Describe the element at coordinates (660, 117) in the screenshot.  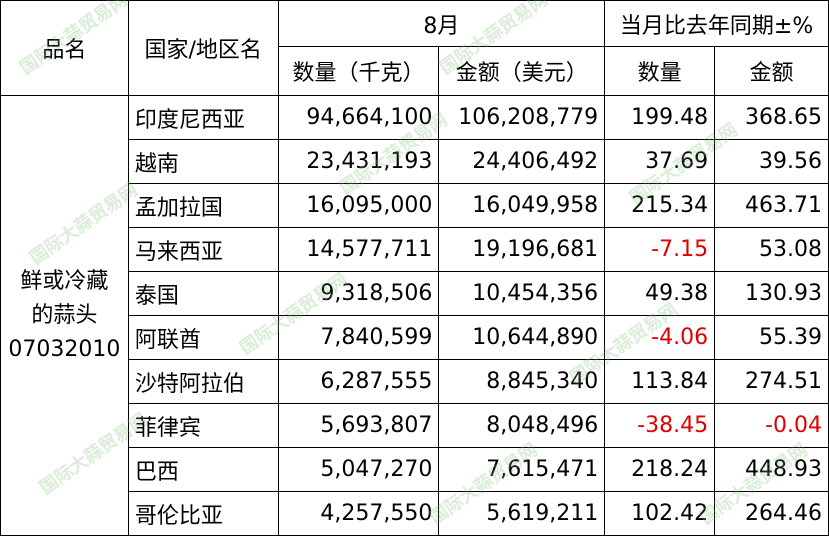
I see `qty-pct-cell: 199.48` at that location.